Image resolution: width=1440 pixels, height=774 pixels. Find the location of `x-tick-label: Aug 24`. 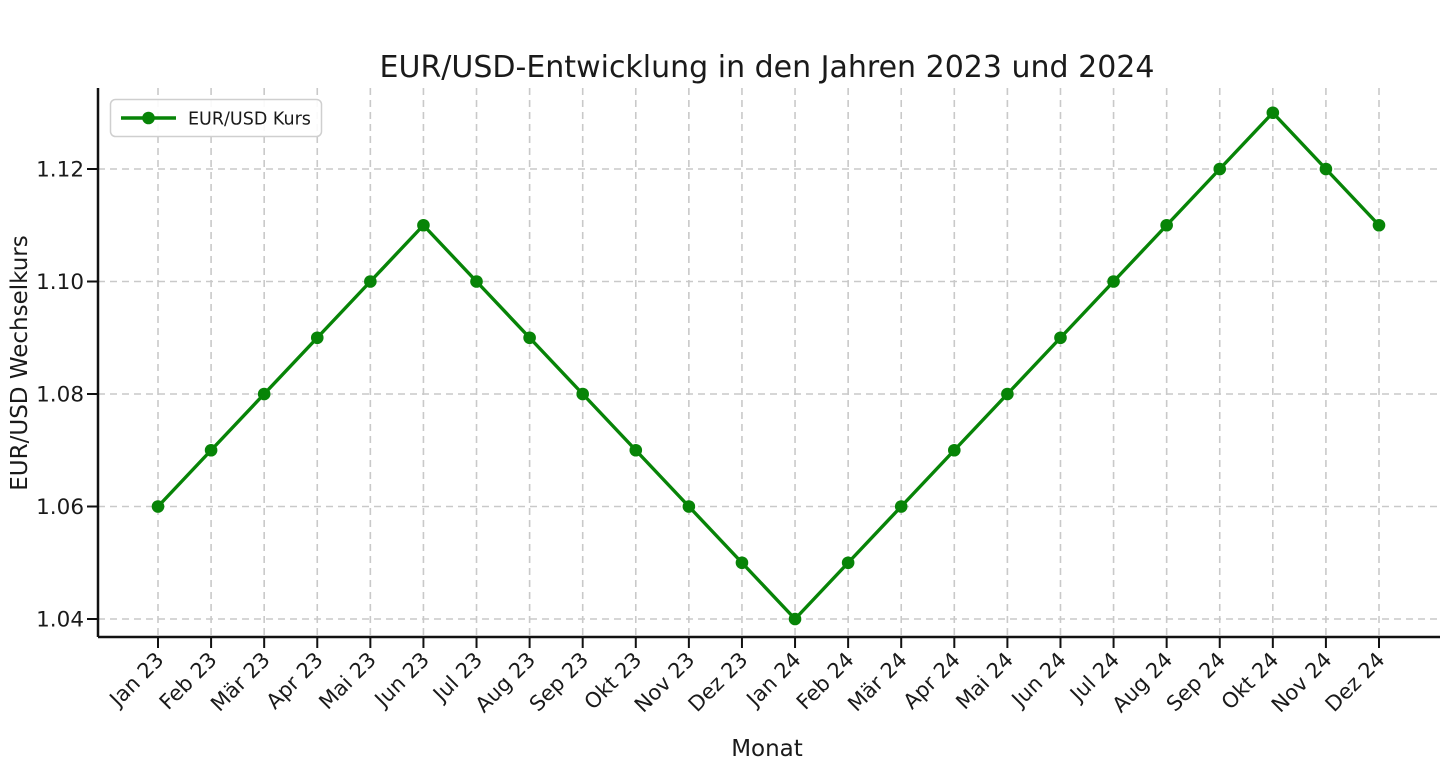

x-tick-label: Aug 24 is located at coordinates (1143, 683).